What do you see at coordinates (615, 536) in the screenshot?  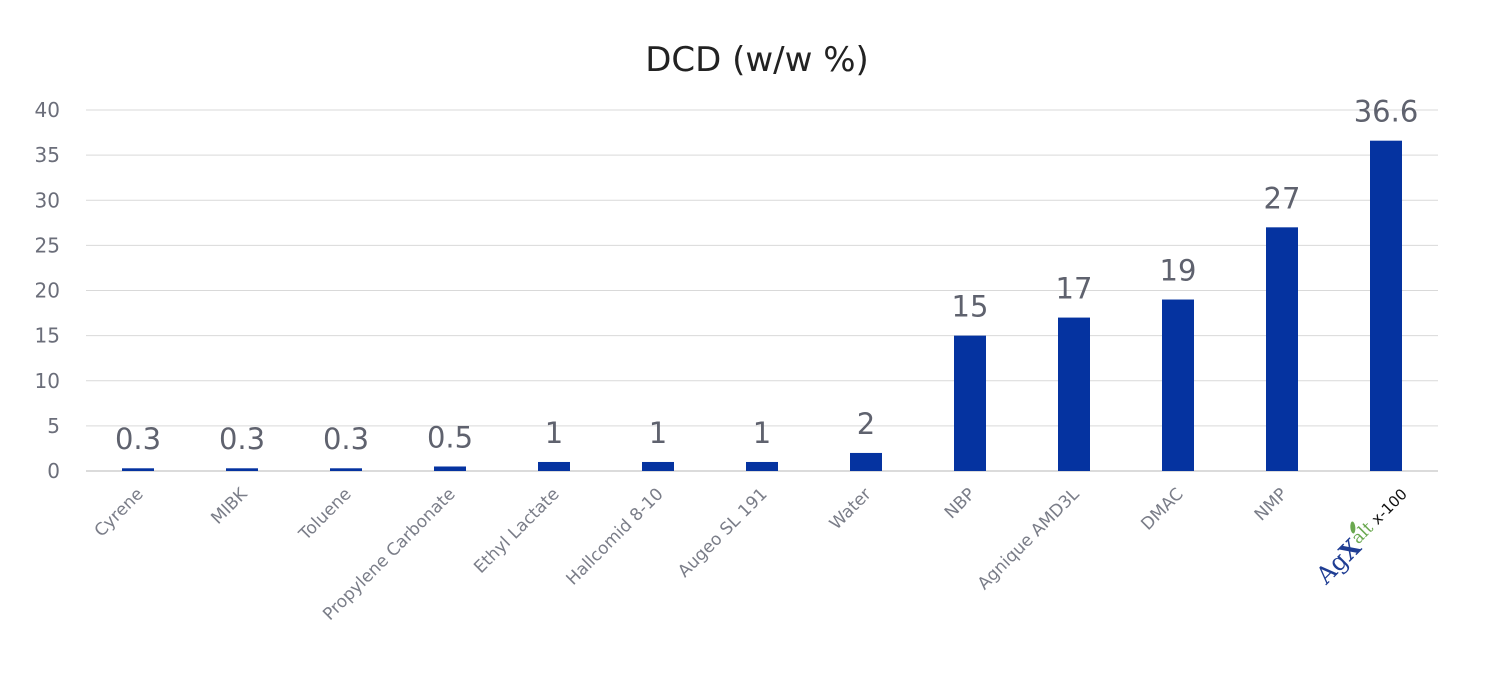 I see `x-tick-label: Hallcomid 8-10` at bounding box center [615, 536].